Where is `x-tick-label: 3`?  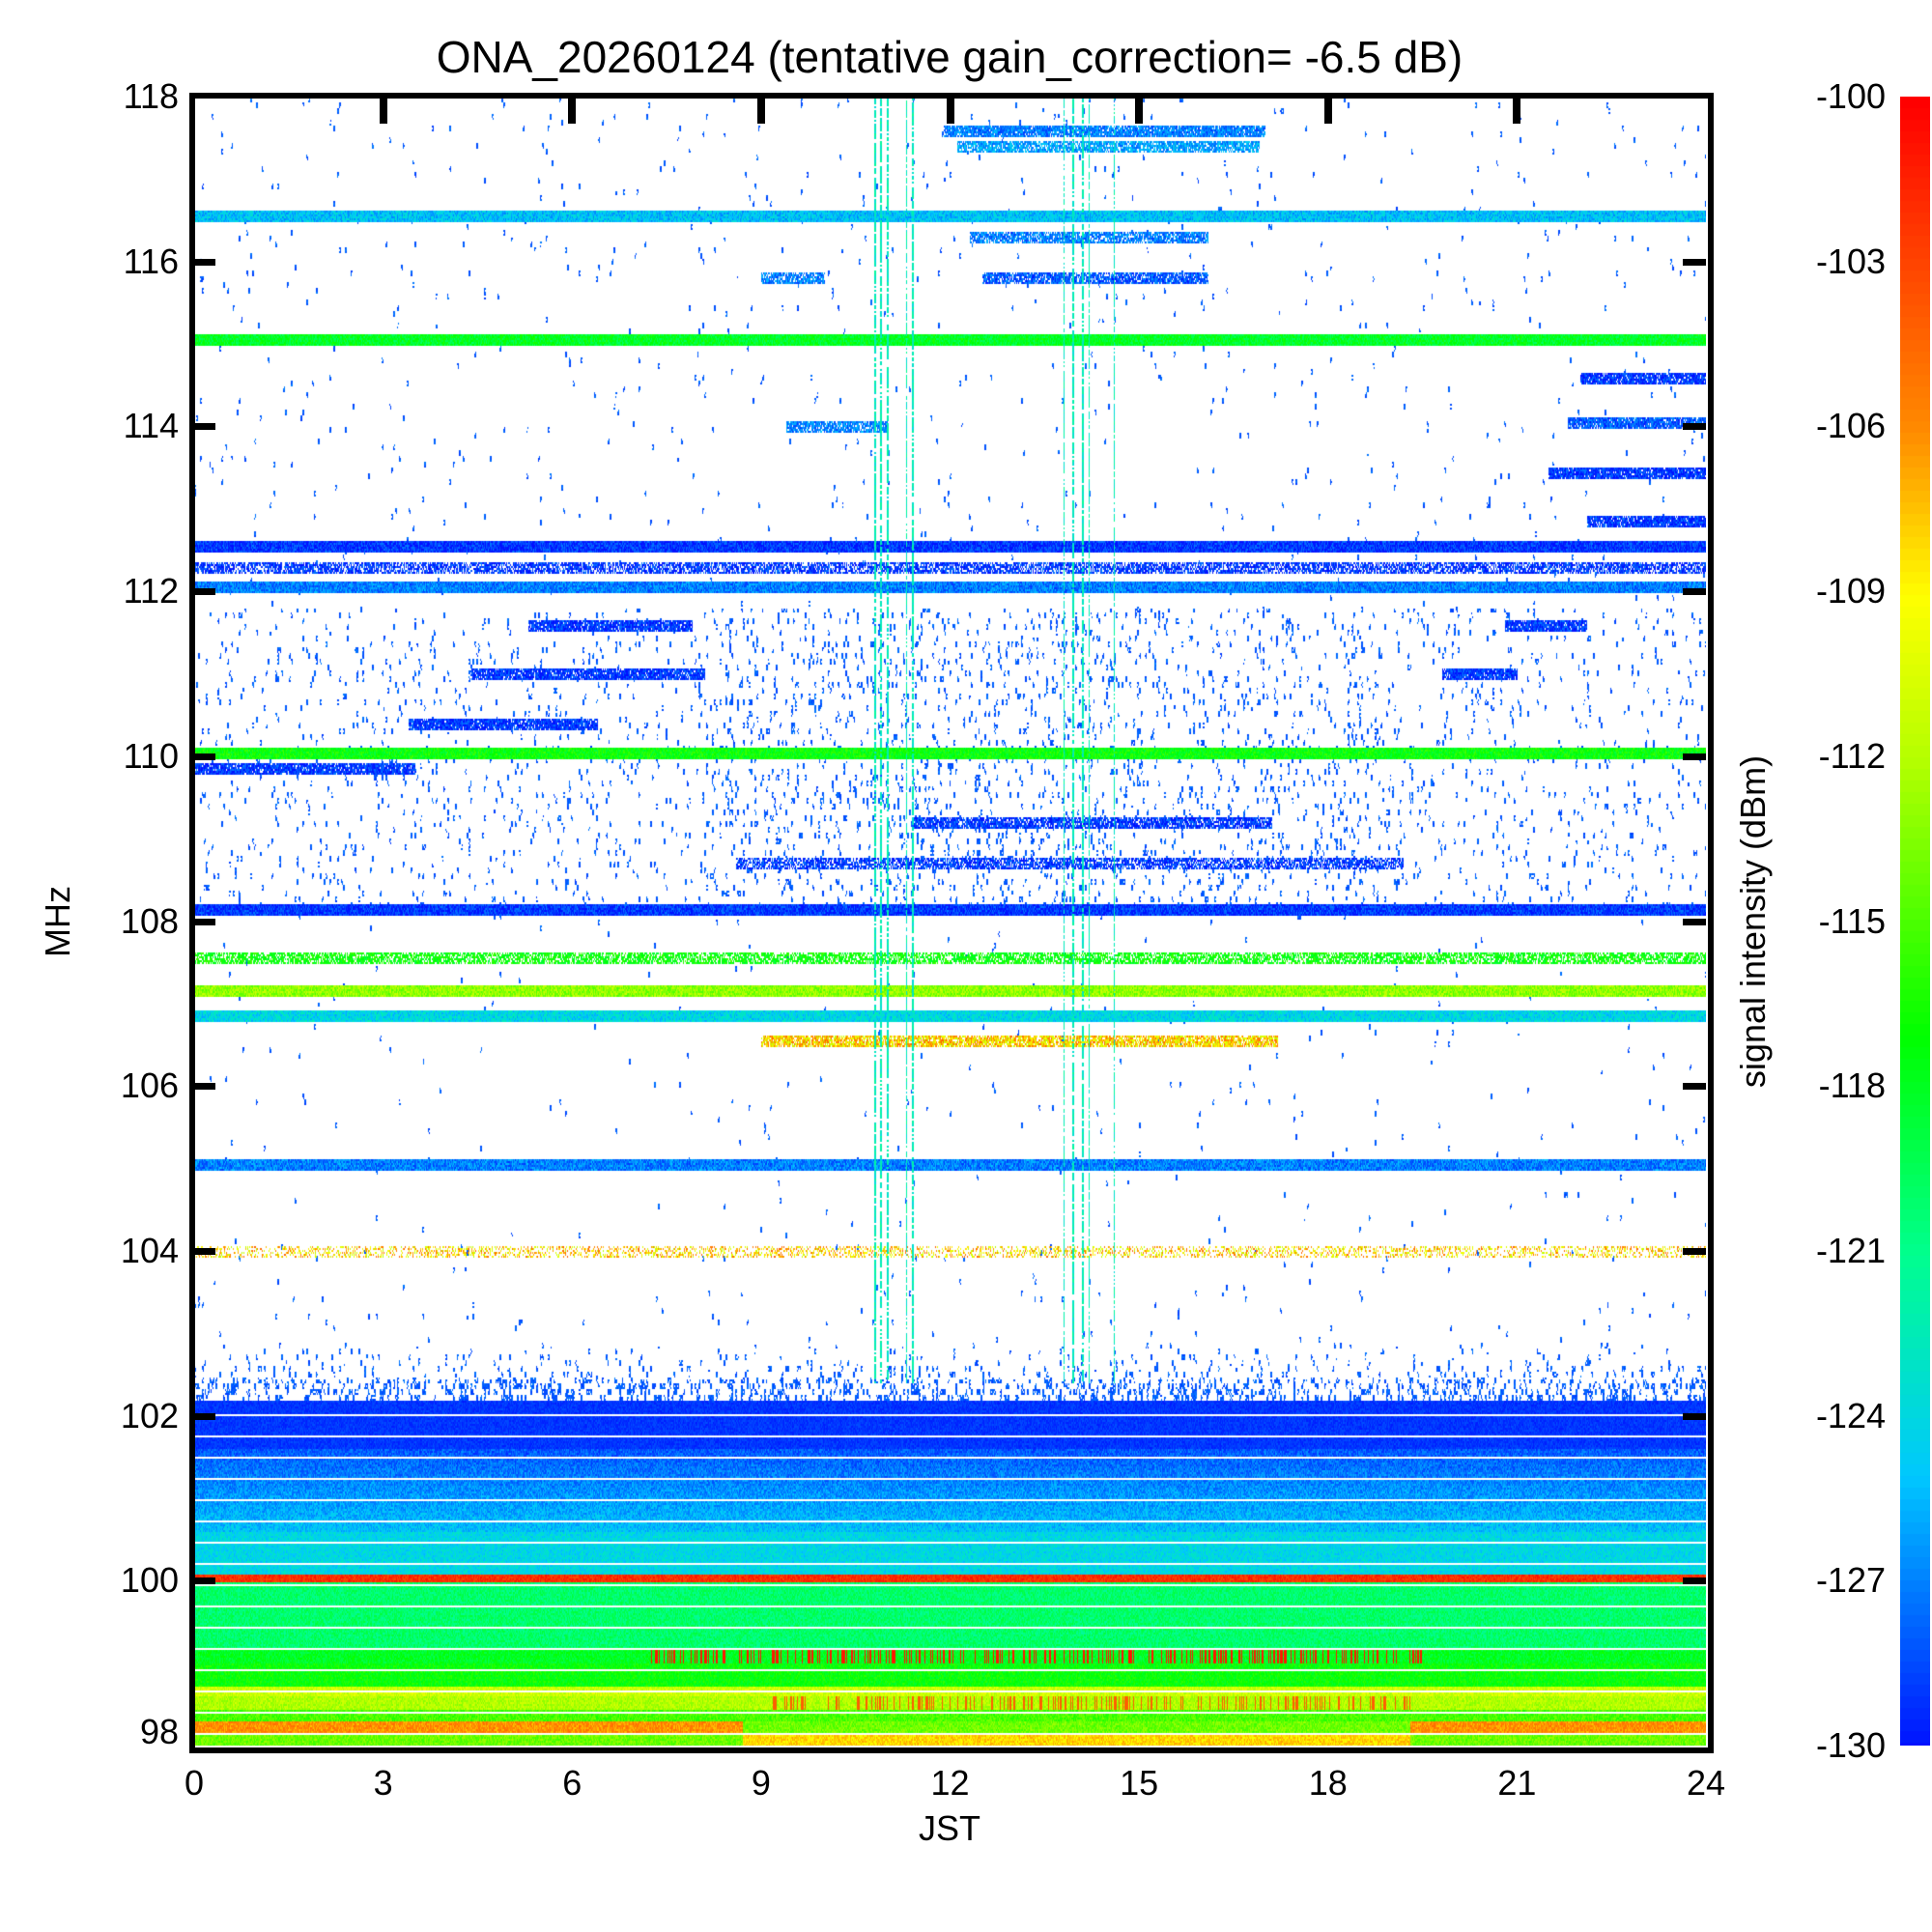 x-tick-label: 3 is located at coordinates (383, 1783).